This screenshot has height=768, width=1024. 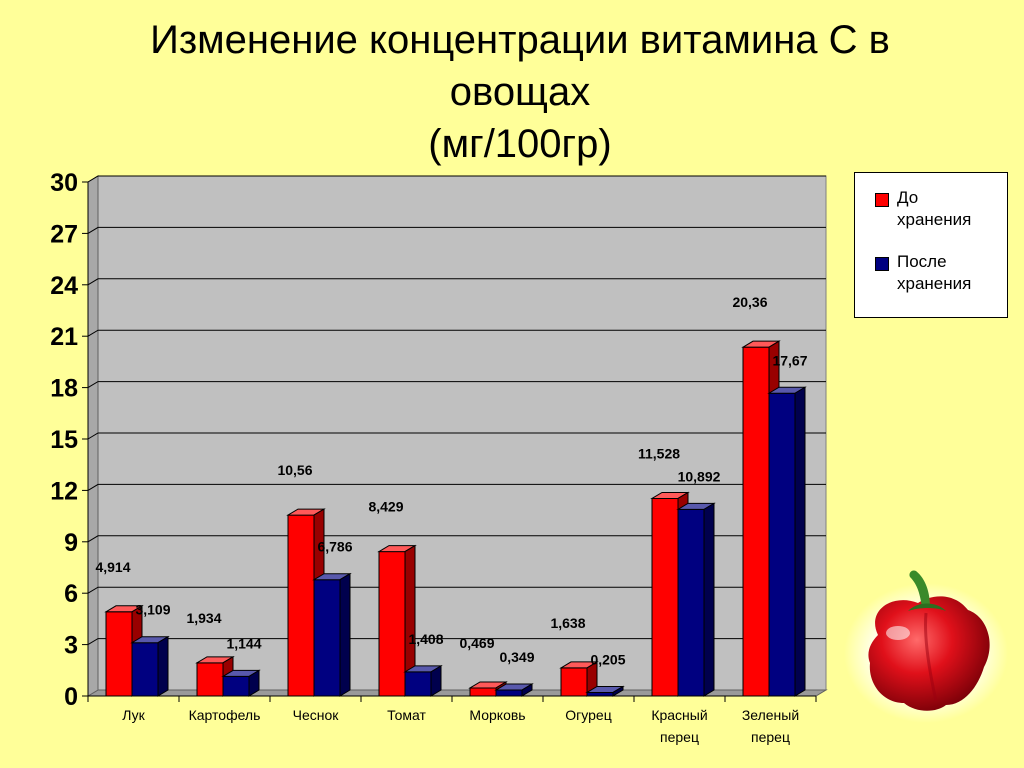 What do you see at coordinates (520, 40) in the screenshot?
I see `title-line-1: Изменение концентрации витамина С в` at bounding box center [520, 40].